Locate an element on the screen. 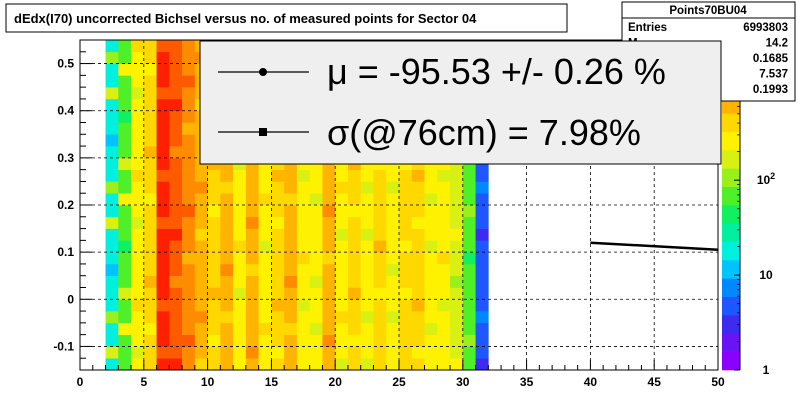 The image size is (799, 417). x-tick-label: 0 is located at coordinates (80, 382).